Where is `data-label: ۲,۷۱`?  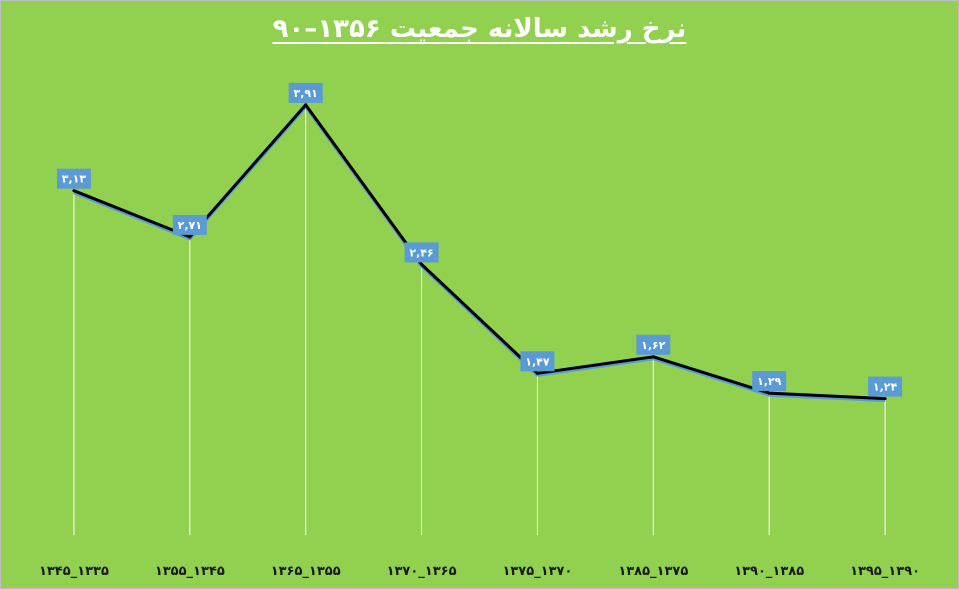
data-label: ۲,۷۱ is located at coordinates (190, 225).